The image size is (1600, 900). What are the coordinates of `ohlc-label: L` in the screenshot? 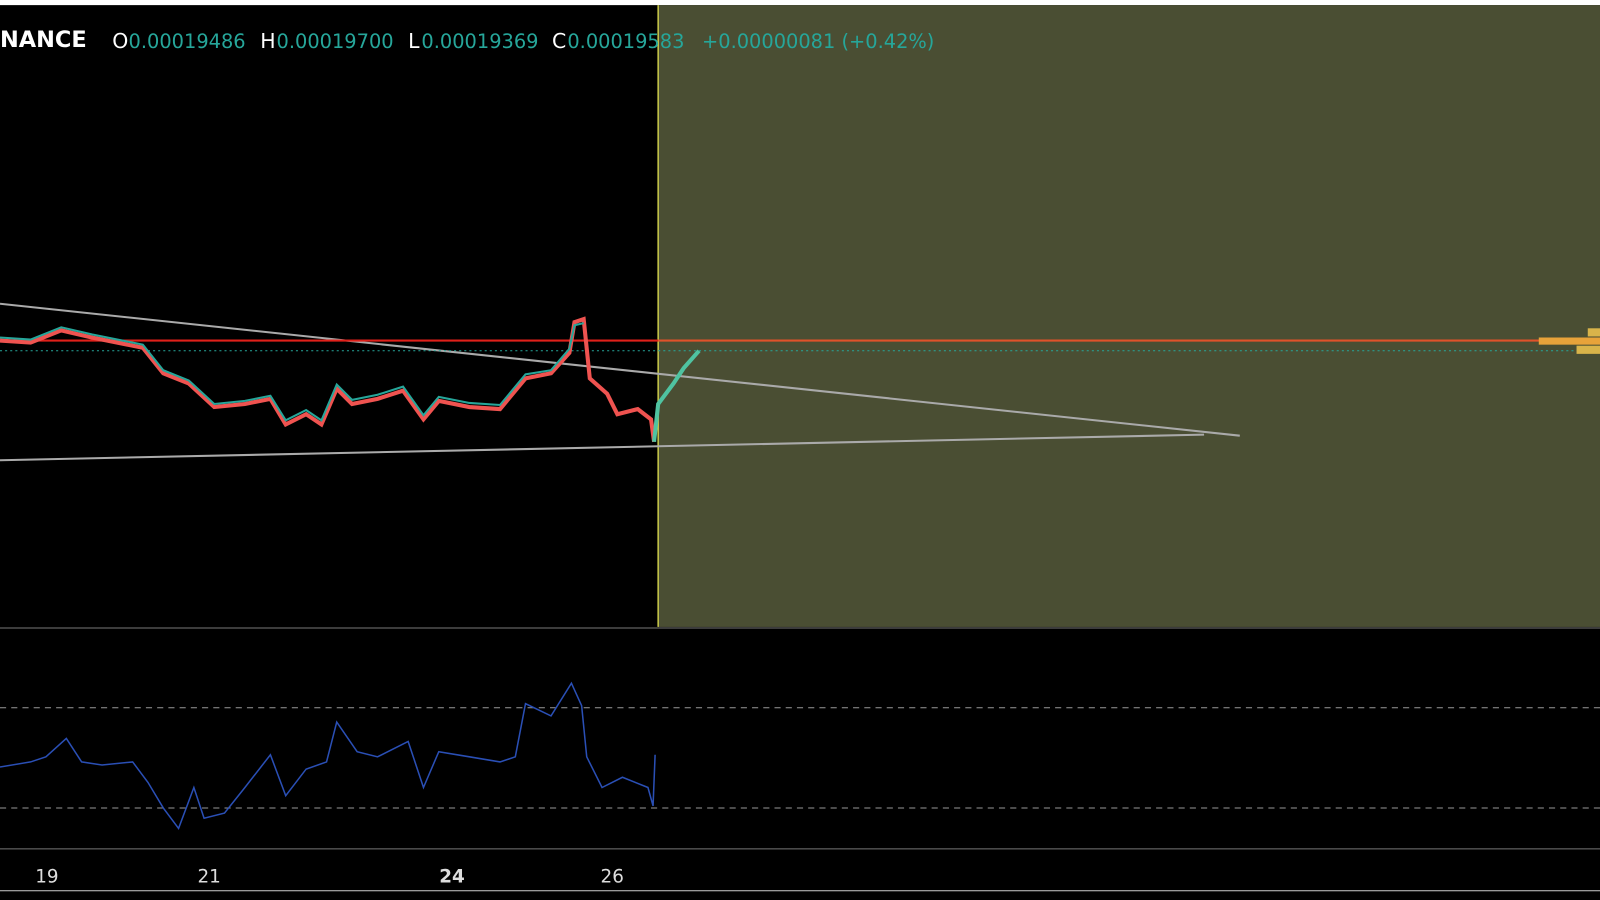 It's located at (414, 41).